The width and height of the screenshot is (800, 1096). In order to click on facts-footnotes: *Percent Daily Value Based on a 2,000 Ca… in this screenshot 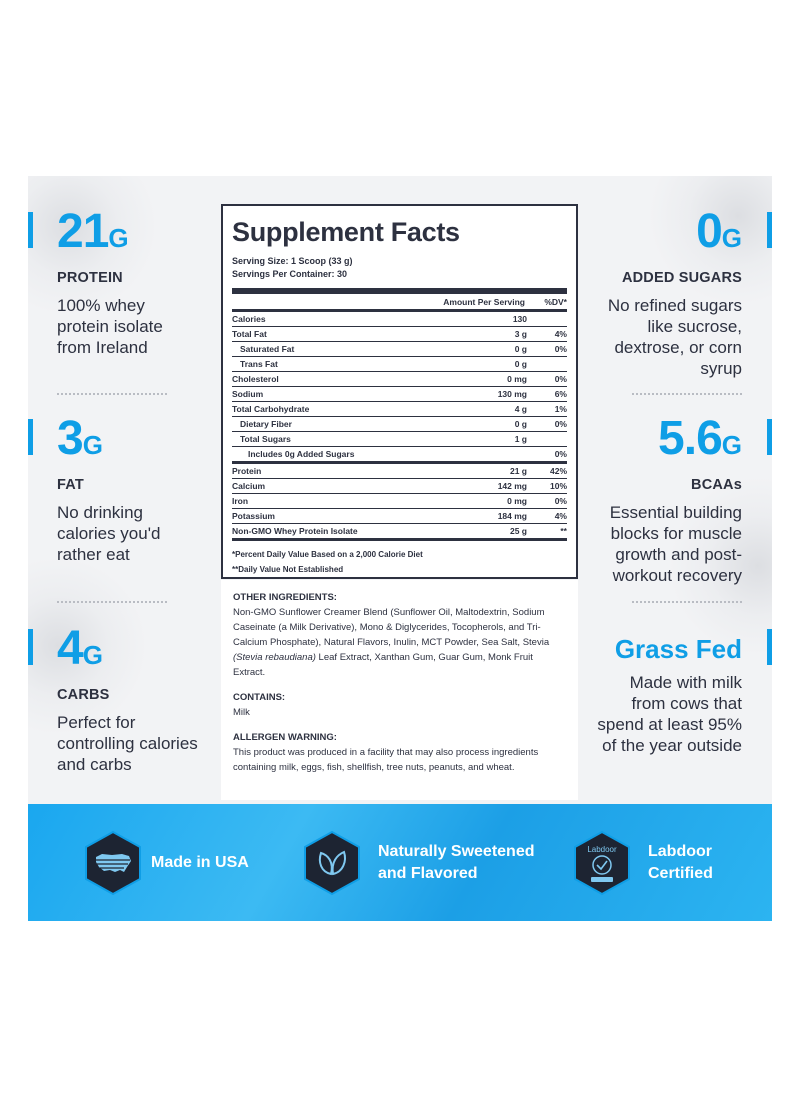, I will do `click(327, 562)`.